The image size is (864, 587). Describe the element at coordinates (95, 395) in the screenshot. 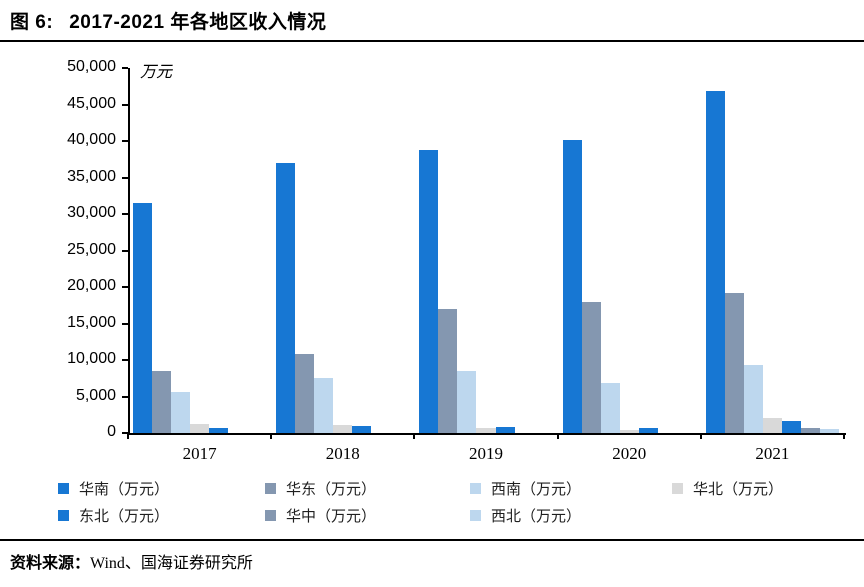

I see `y-axis-tick-label: 5,000` at that location.